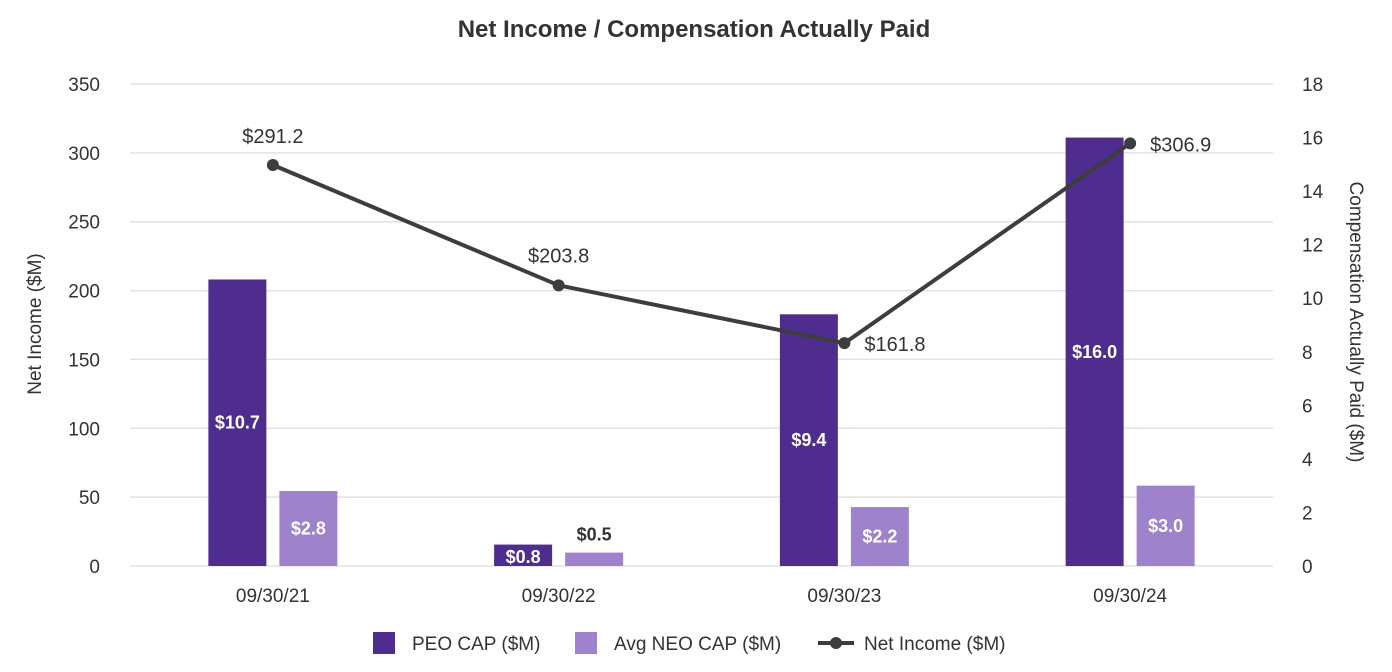  I want to click on category-label: 09/30/23, so click(844, 596).